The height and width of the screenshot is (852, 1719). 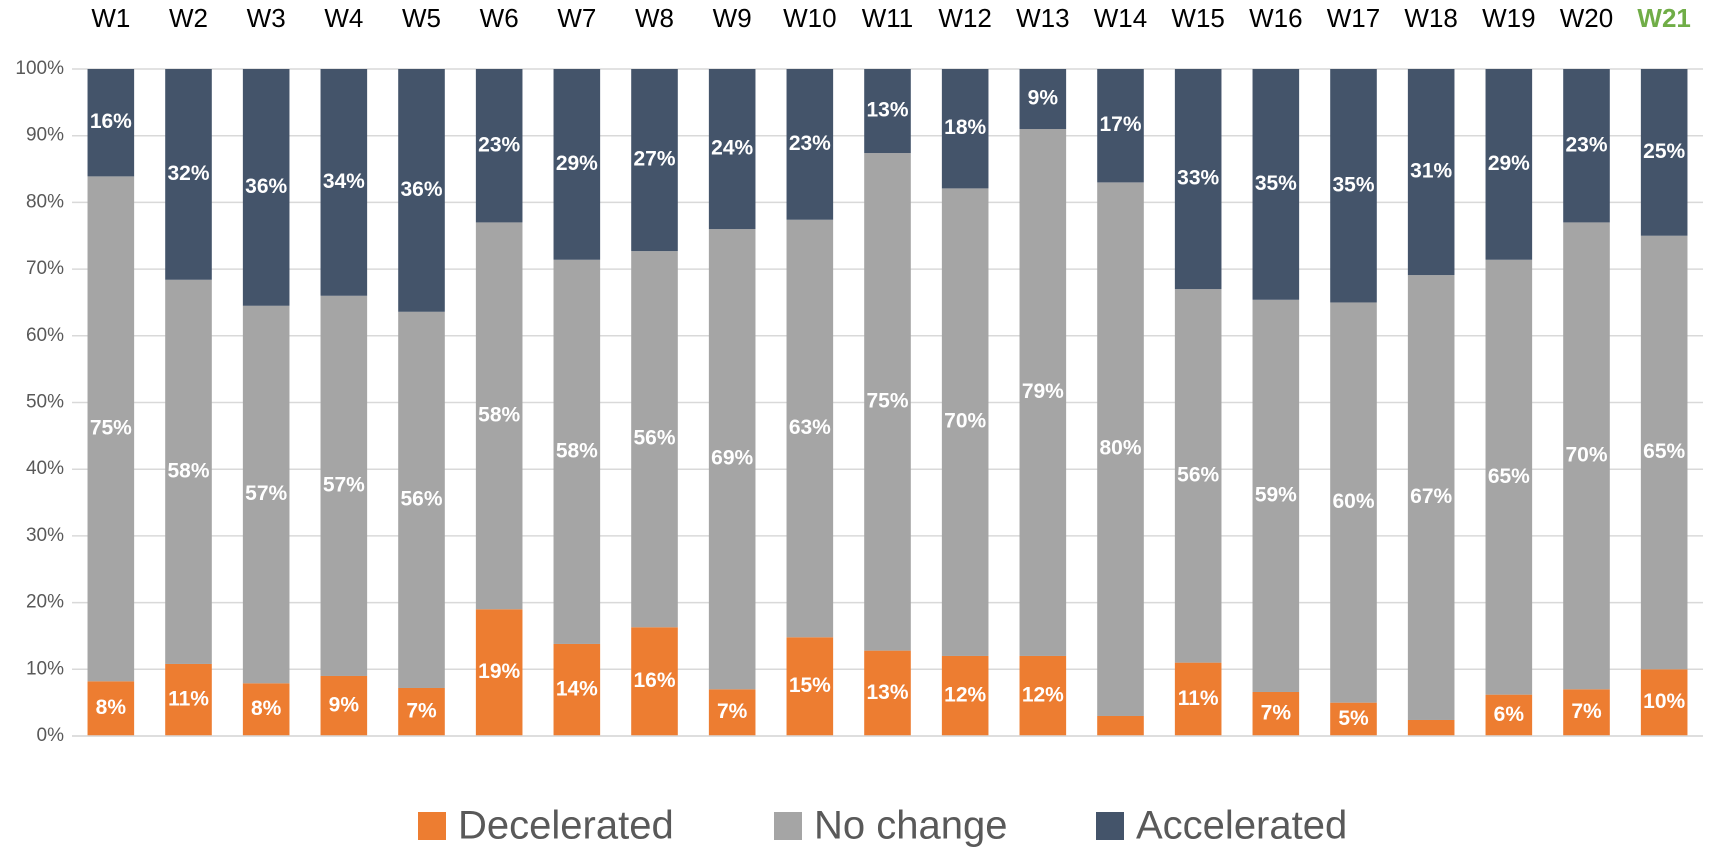 I want to click on value-label: 75%, so click(x=887, y=400).